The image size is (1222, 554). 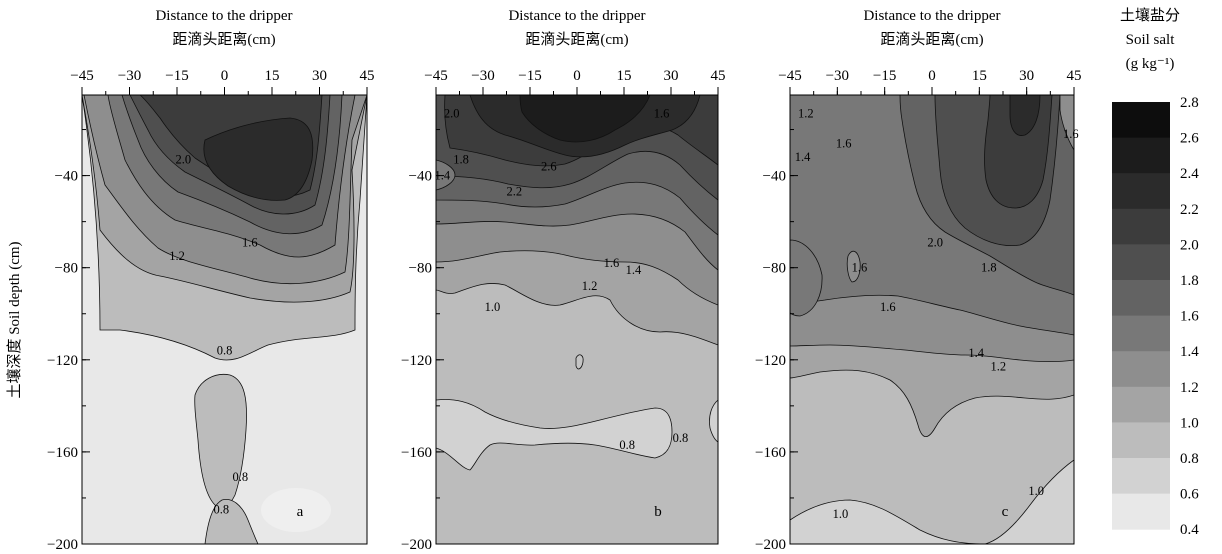 What do you see at coordinates (554, 435) in the screenshot?
I see `panel-b-lower-0.8` at bounding box center [554, 435].